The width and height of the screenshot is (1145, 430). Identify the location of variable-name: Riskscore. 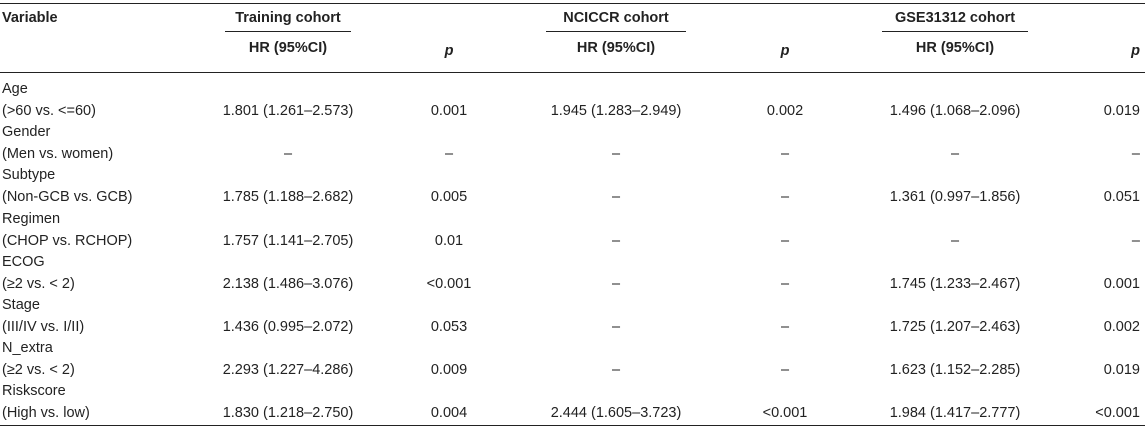
(34, 391).